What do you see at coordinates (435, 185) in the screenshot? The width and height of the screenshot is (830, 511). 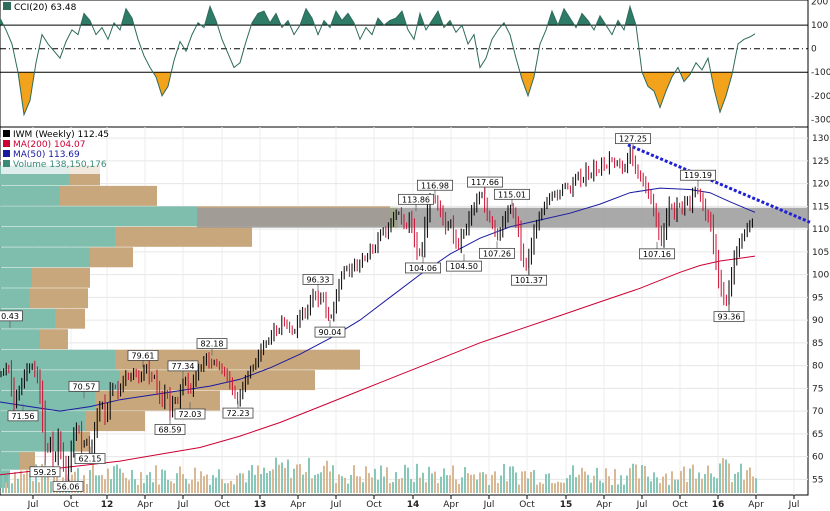 I see `annotation-label: 116.98` at bounding box center [435, 185].